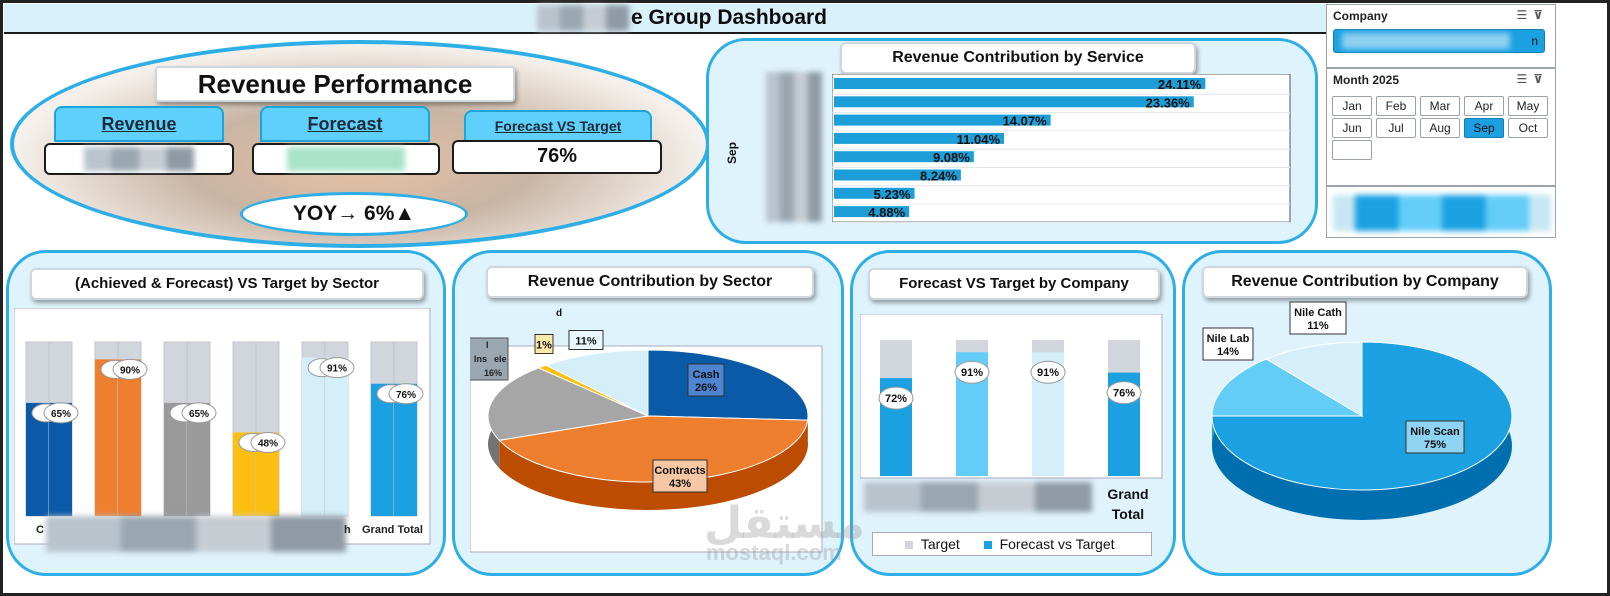 The image size is (1610, 596). I want to click on yoy-badge: YOY→ 6%▲, so click(354, 214).